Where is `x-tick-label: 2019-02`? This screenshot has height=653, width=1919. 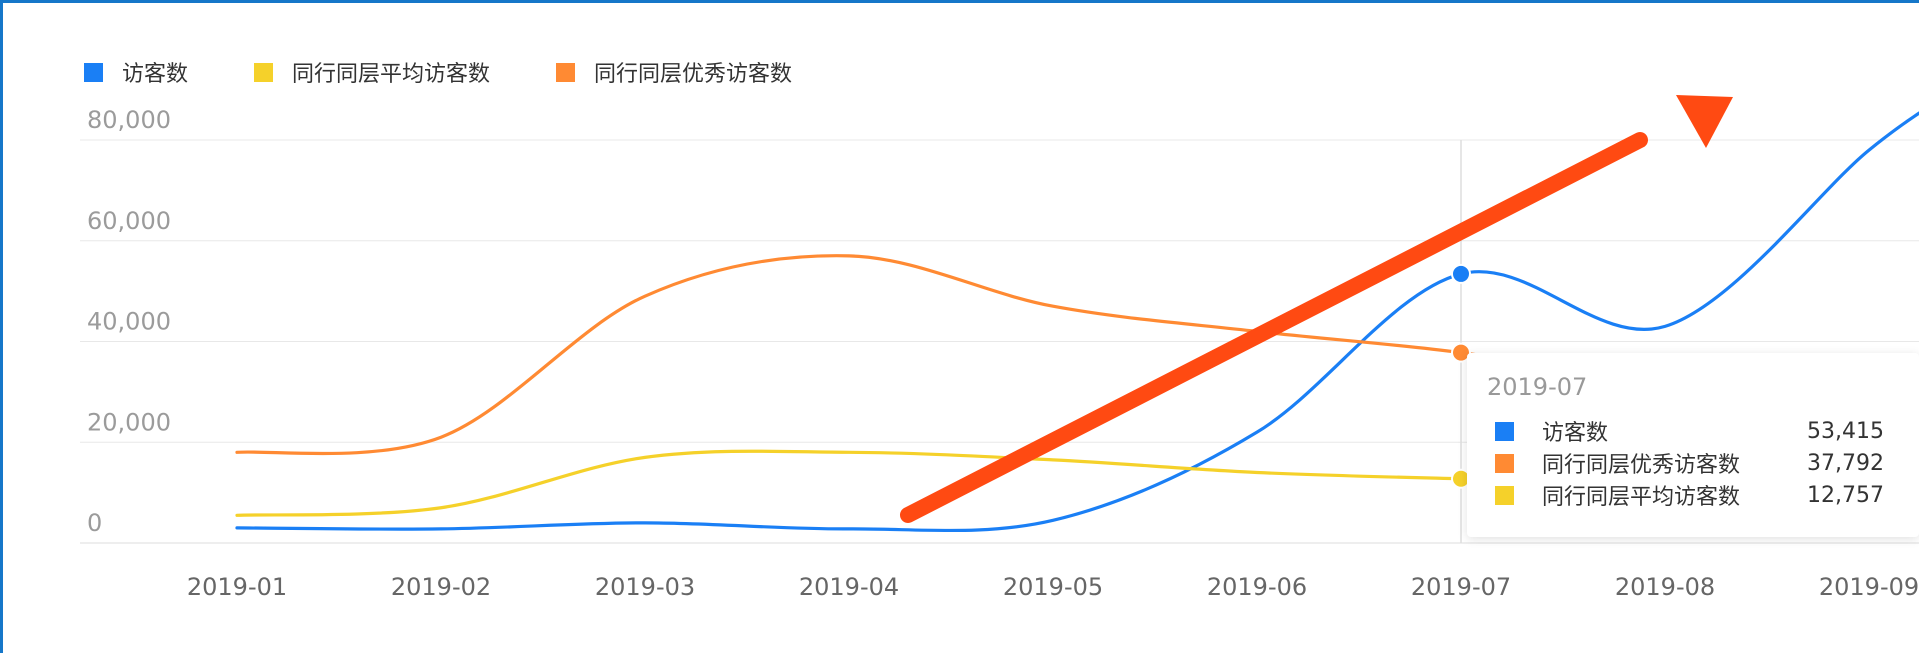 x-tick-label: 2019-02 is located at coordinates (441, 587).